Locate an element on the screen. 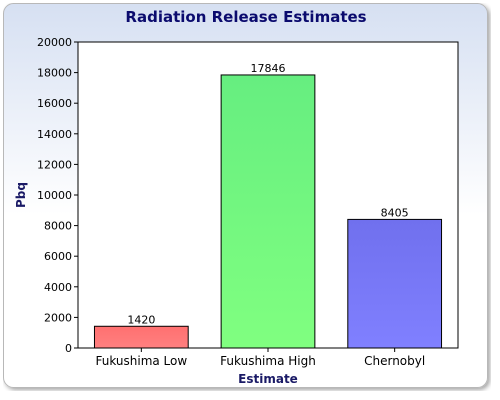  y-tick-label: 2000 is located at coordinates (58, 317).